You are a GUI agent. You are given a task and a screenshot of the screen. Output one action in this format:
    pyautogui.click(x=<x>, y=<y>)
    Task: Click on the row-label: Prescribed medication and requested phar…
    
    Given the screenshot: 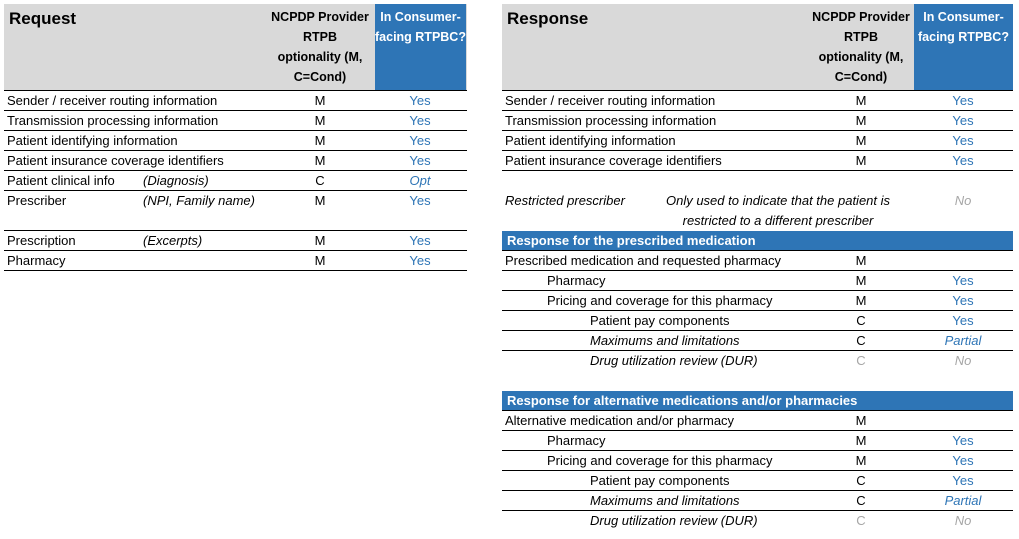 What is the action you would take?
    pyautogui.click(x=643, y=260)
    